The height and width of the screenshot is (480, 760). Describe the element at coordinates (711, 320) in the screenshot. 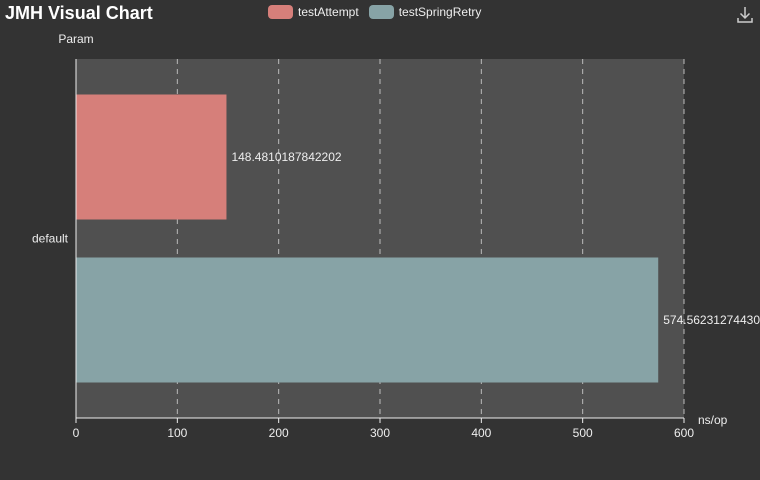

I see `bar-value-label: 574.56231274430` at that location.